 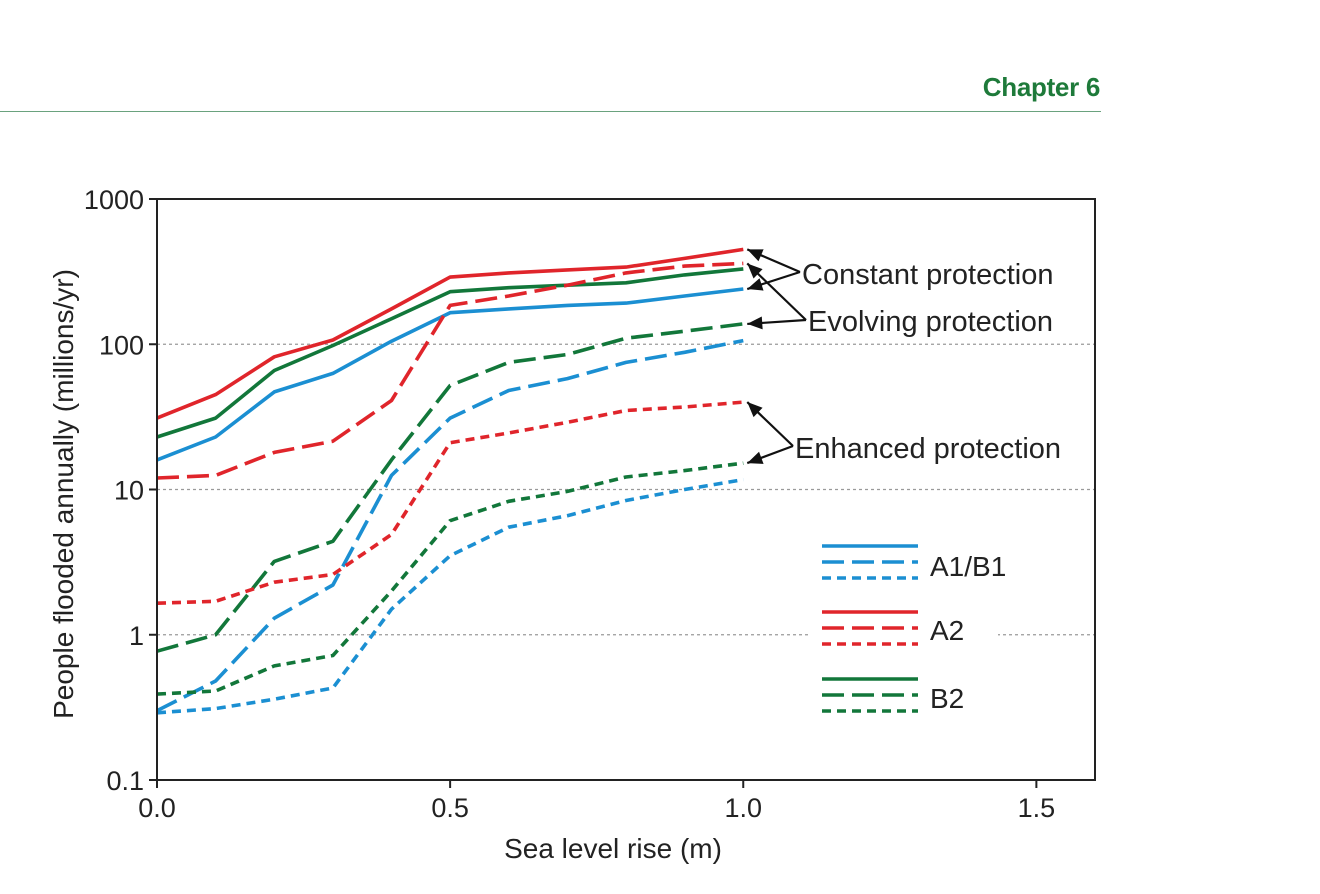 I want to click on series-line-a2-constant, so click(x=450, y=333).